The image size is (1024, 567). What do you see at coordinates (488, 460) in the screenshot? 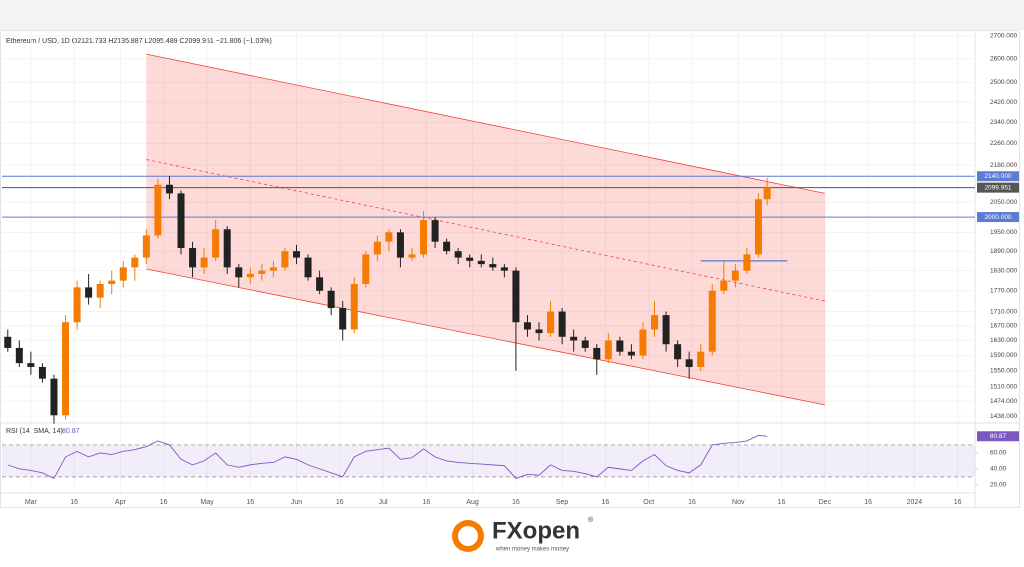
I see `rsi-band` at bounding box center [488, 460].